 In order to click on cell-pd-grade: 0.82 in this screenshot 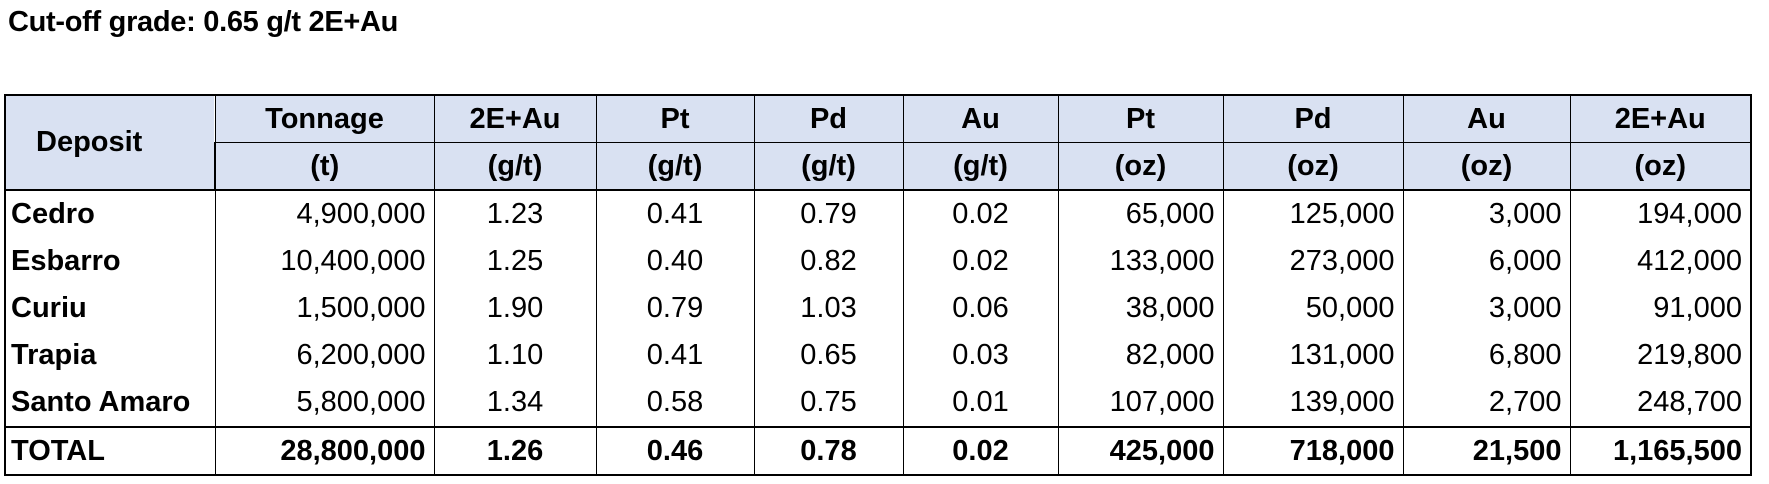, I will do `click(828, 261)`.